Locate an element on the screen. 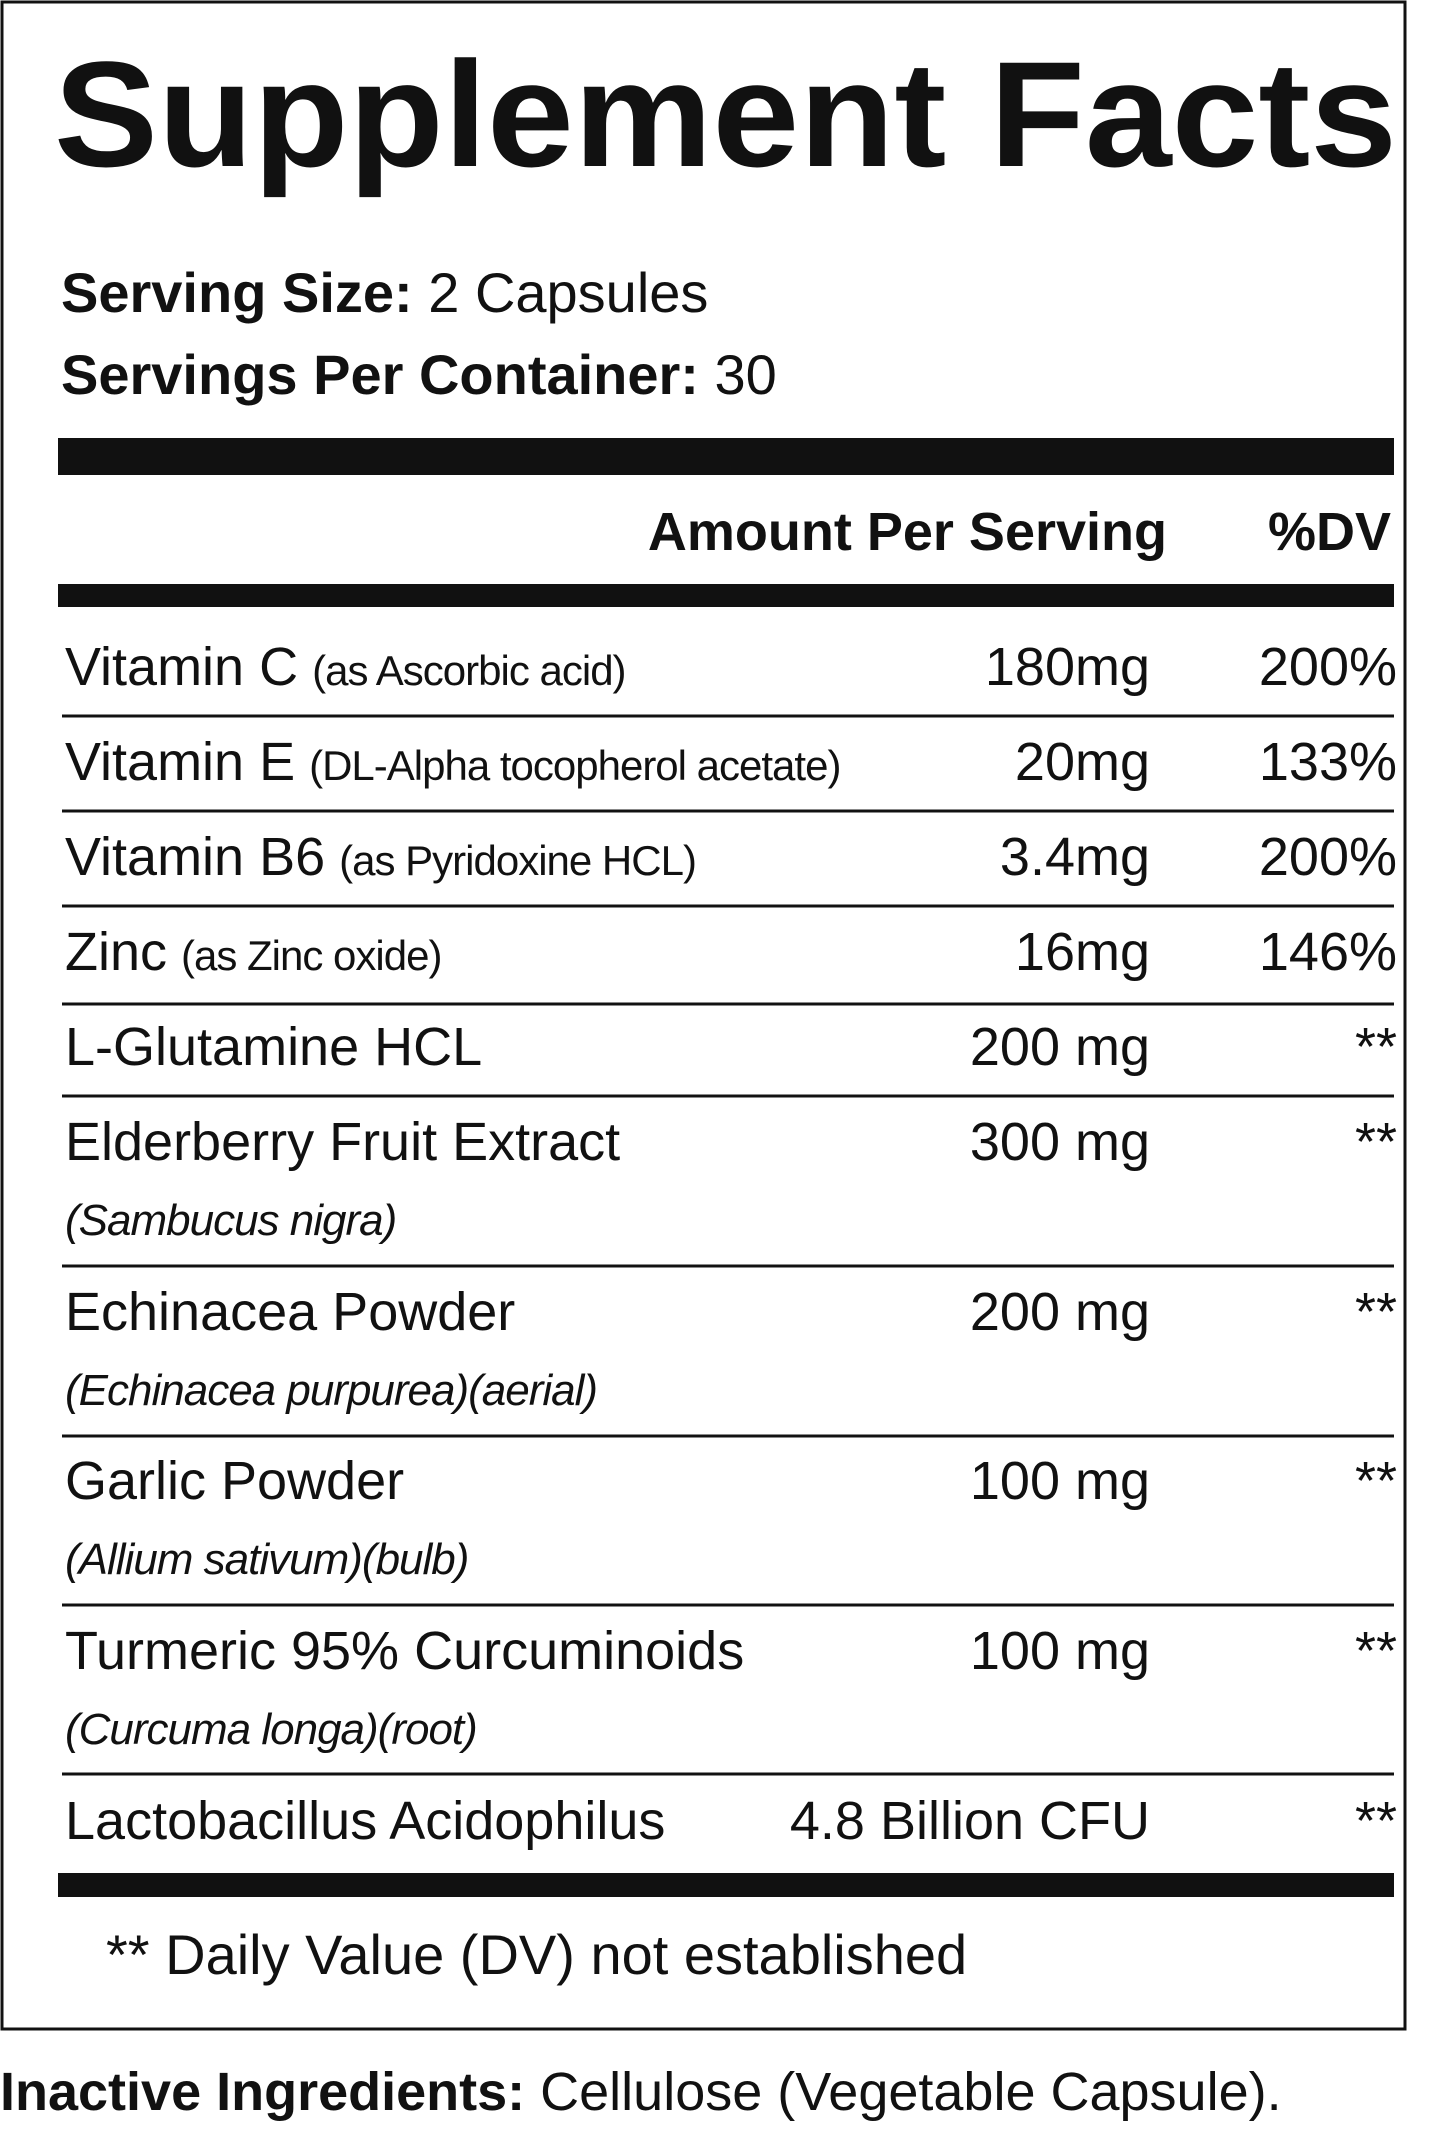 The image size is (1445, 2133). ingredient-name: Turmeric 95% Curcuminoids is located at coordinates (404, 1651).